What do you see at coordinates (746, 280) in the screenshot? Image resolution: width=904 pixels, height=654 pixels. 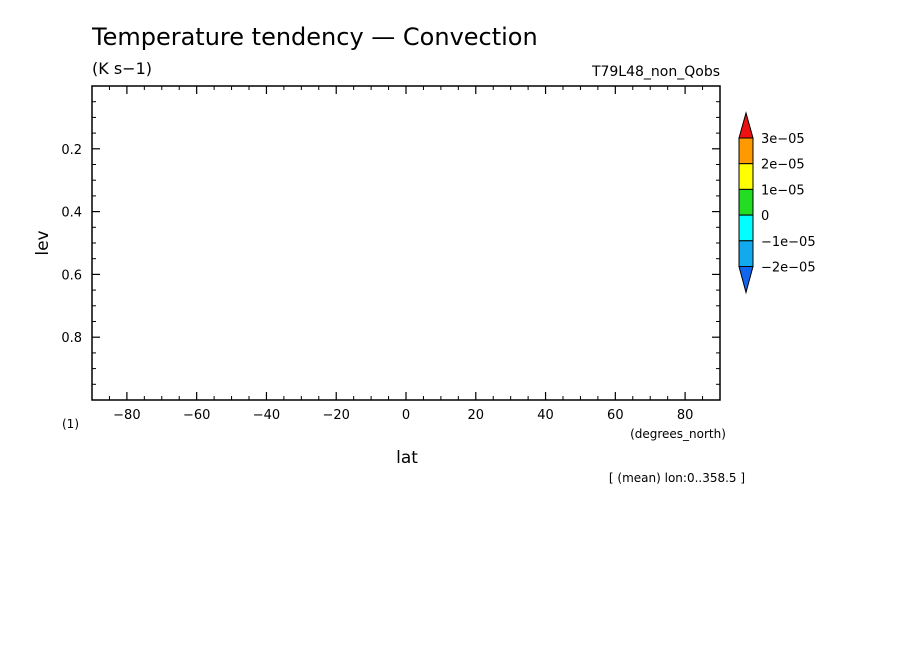 I see `colorbar-triangle-bottom` at bounding box center [746, 280].